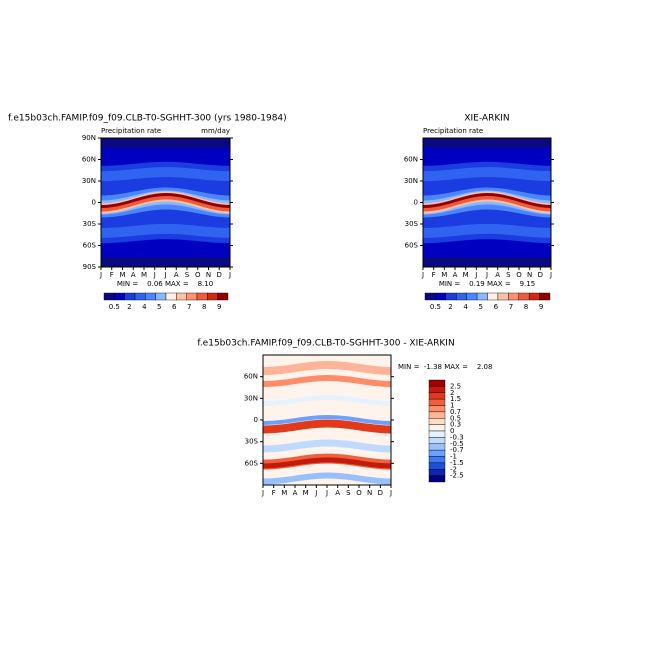  What do you see at coordinates (90, 224) in the screenshot?
I see `y-tick-label: 30S` at bounding box center [90, 224].